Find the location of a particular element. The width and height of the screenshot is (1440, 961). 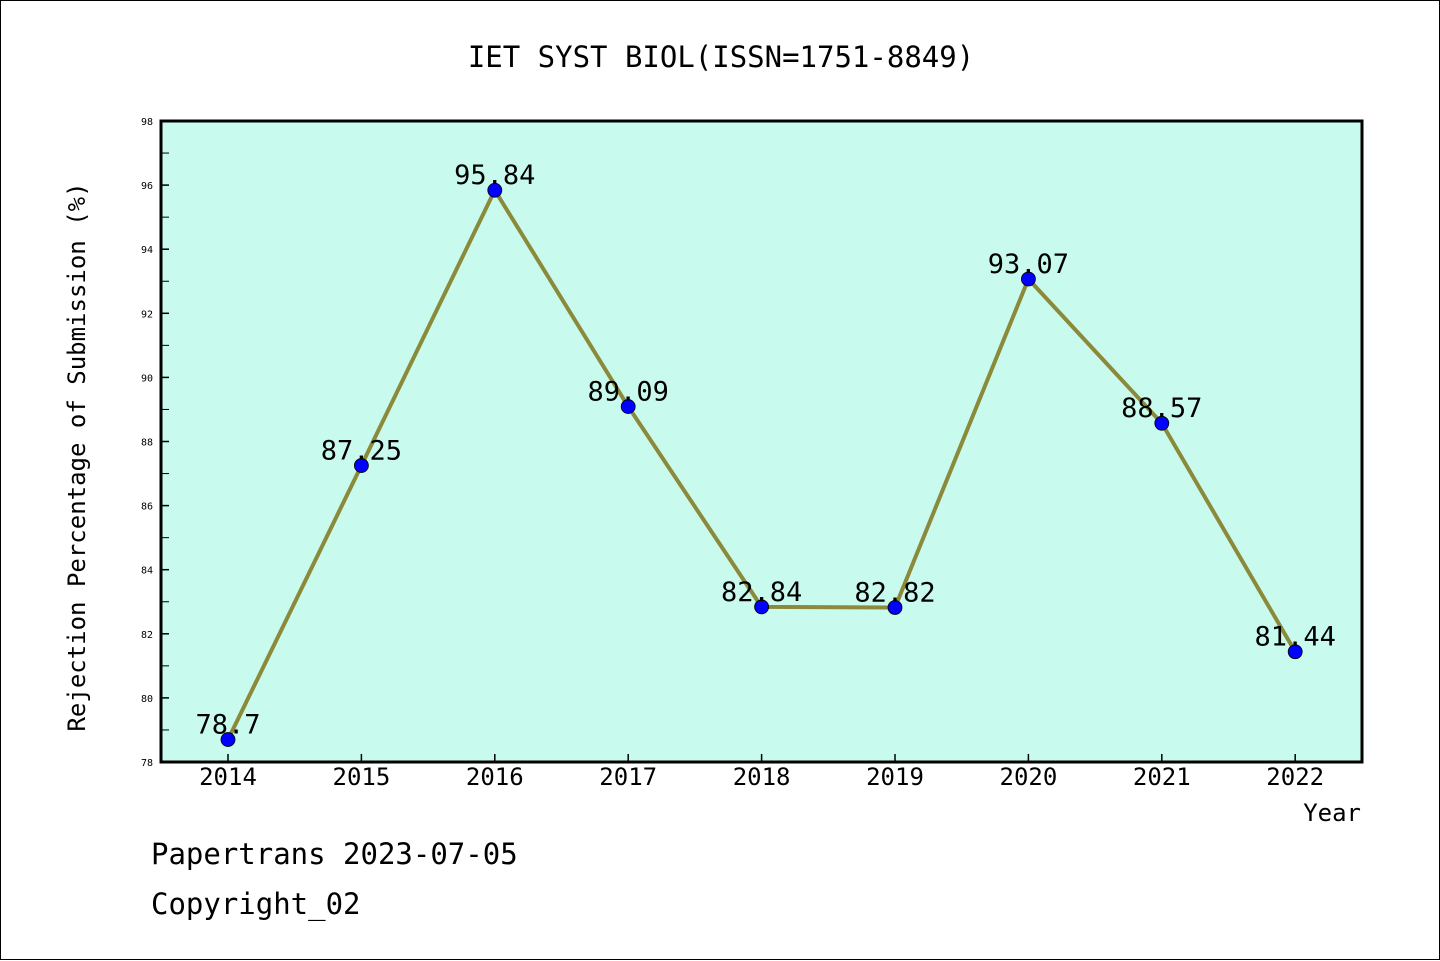

x-tick-label: 2021 is located at coordinates (1162, 777).